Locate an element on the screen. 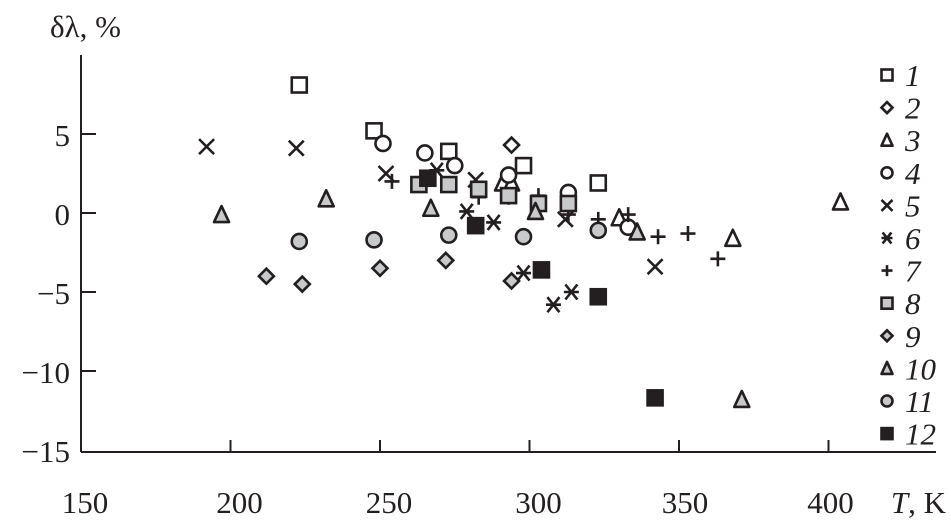  legend-item-8: 8 is located at coordinates (900, 303).